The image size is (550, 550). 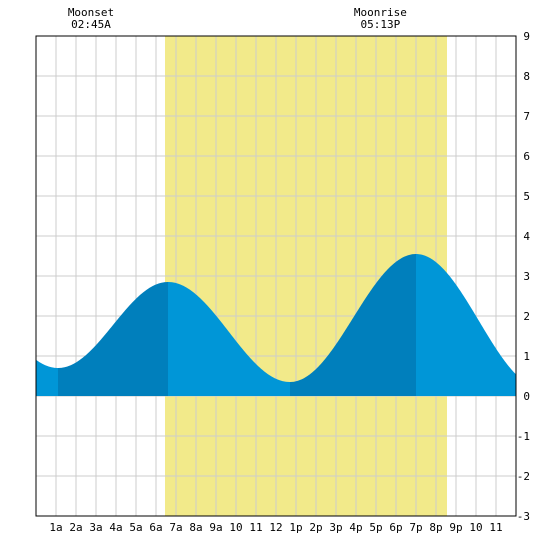 I want to click on y-tick-label: -1, so click(x=523, y=436).